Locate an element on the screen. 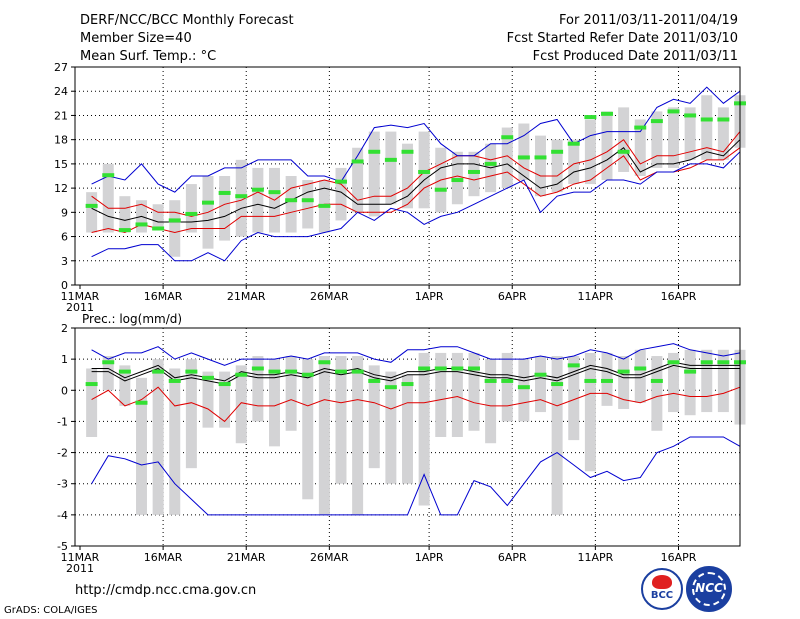  y-tick-label: 21 is located at coordinates (61, 115).